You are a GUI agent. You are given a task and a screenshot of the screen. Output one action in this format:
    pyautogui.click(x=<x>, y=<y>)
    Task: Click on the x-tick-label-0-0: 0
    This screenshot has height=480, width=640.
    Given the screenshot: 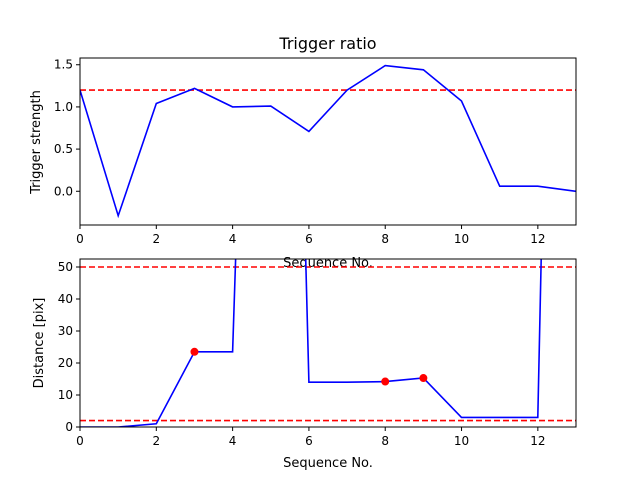 What is the action you would take?
    pyautogui.click(x=80, y=239)
    